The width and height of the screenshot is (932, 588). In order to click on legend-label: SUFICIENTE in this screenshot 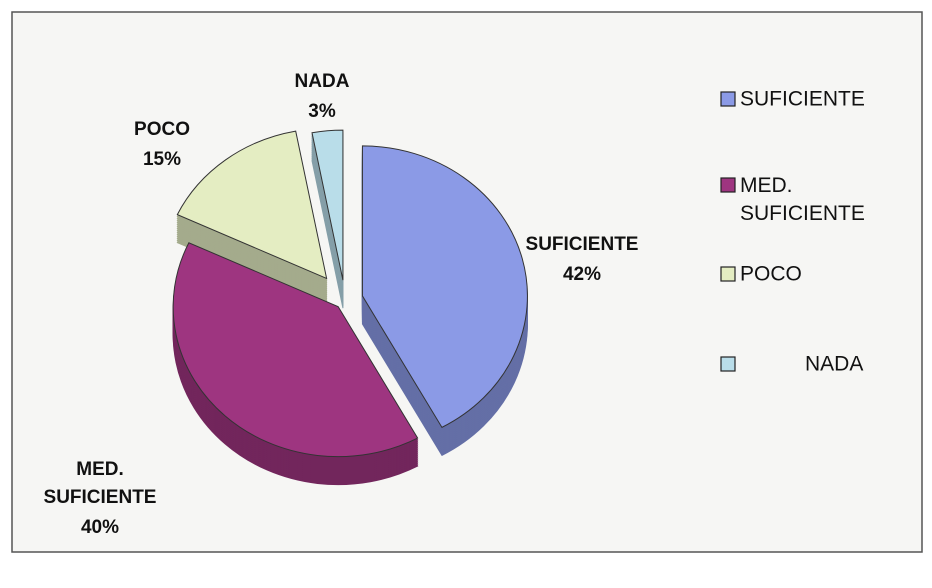, I will do `click(802, 99)`.